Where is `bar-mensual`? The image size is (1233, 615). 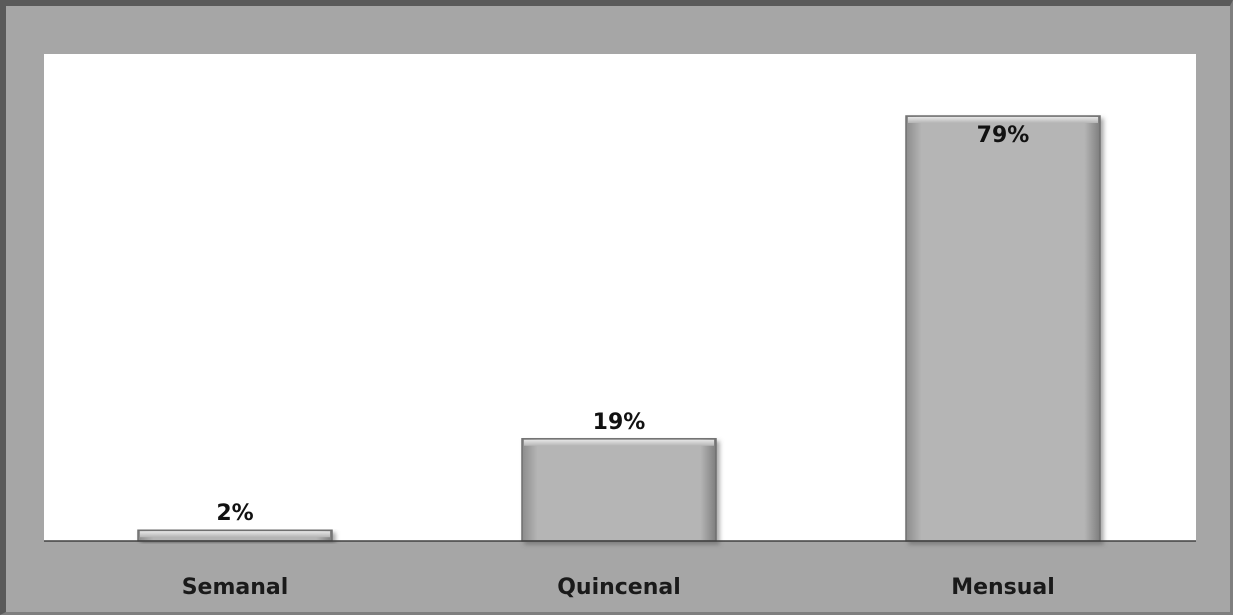
bar-mensual is located at coordinates (1003, 328).